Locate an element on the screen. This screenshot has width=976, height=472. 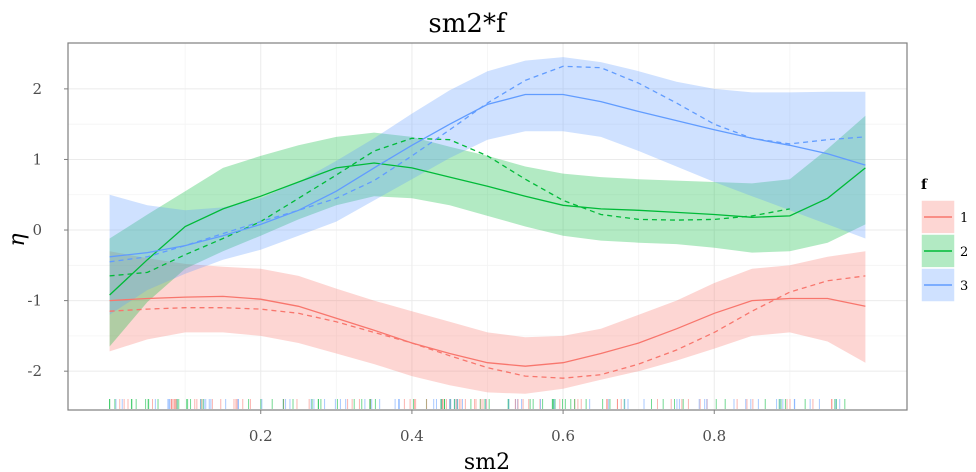
x-tick-label: 0.6 is located at coordinates (563, 436).